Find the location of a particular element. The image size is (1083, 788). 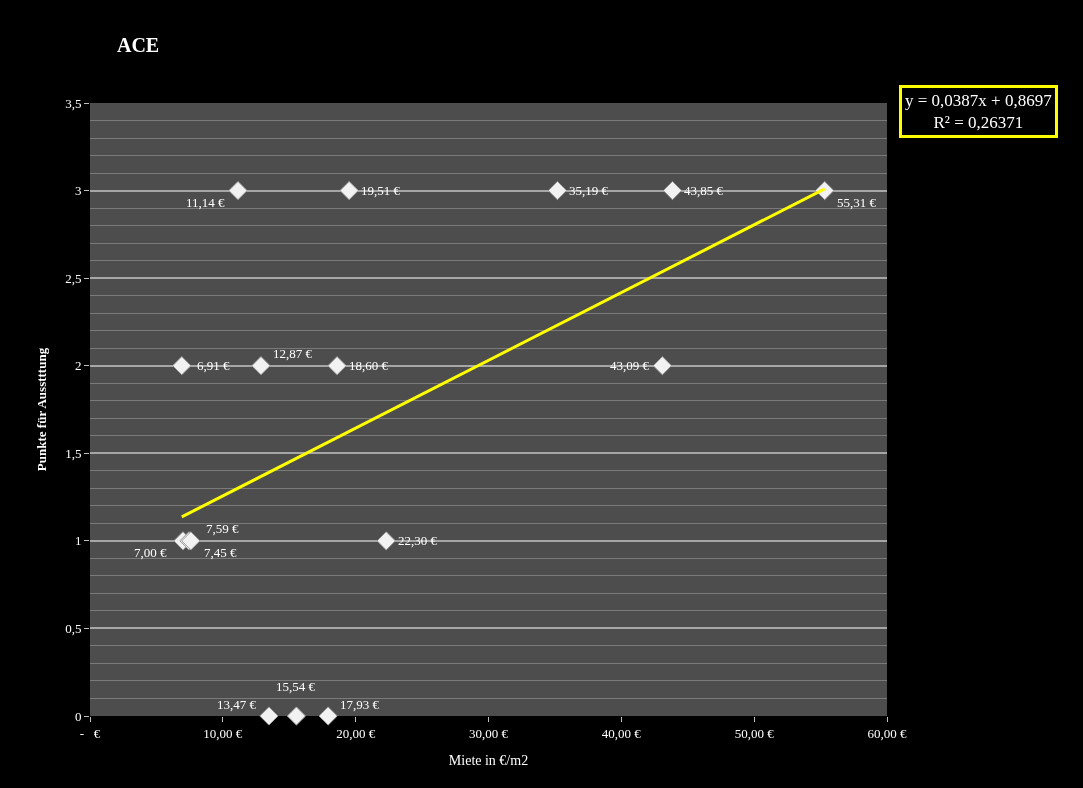

y-tick-label: 3 is located at coordinates (78, 191).